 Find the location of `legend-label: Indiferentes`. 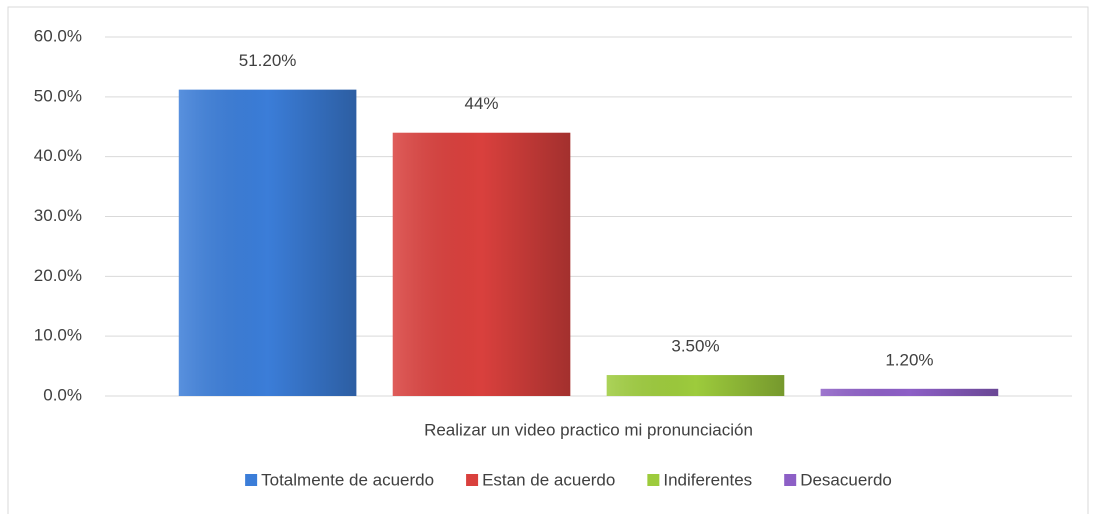

legend-label: Indiferentes is located at coordinates (707, 479).